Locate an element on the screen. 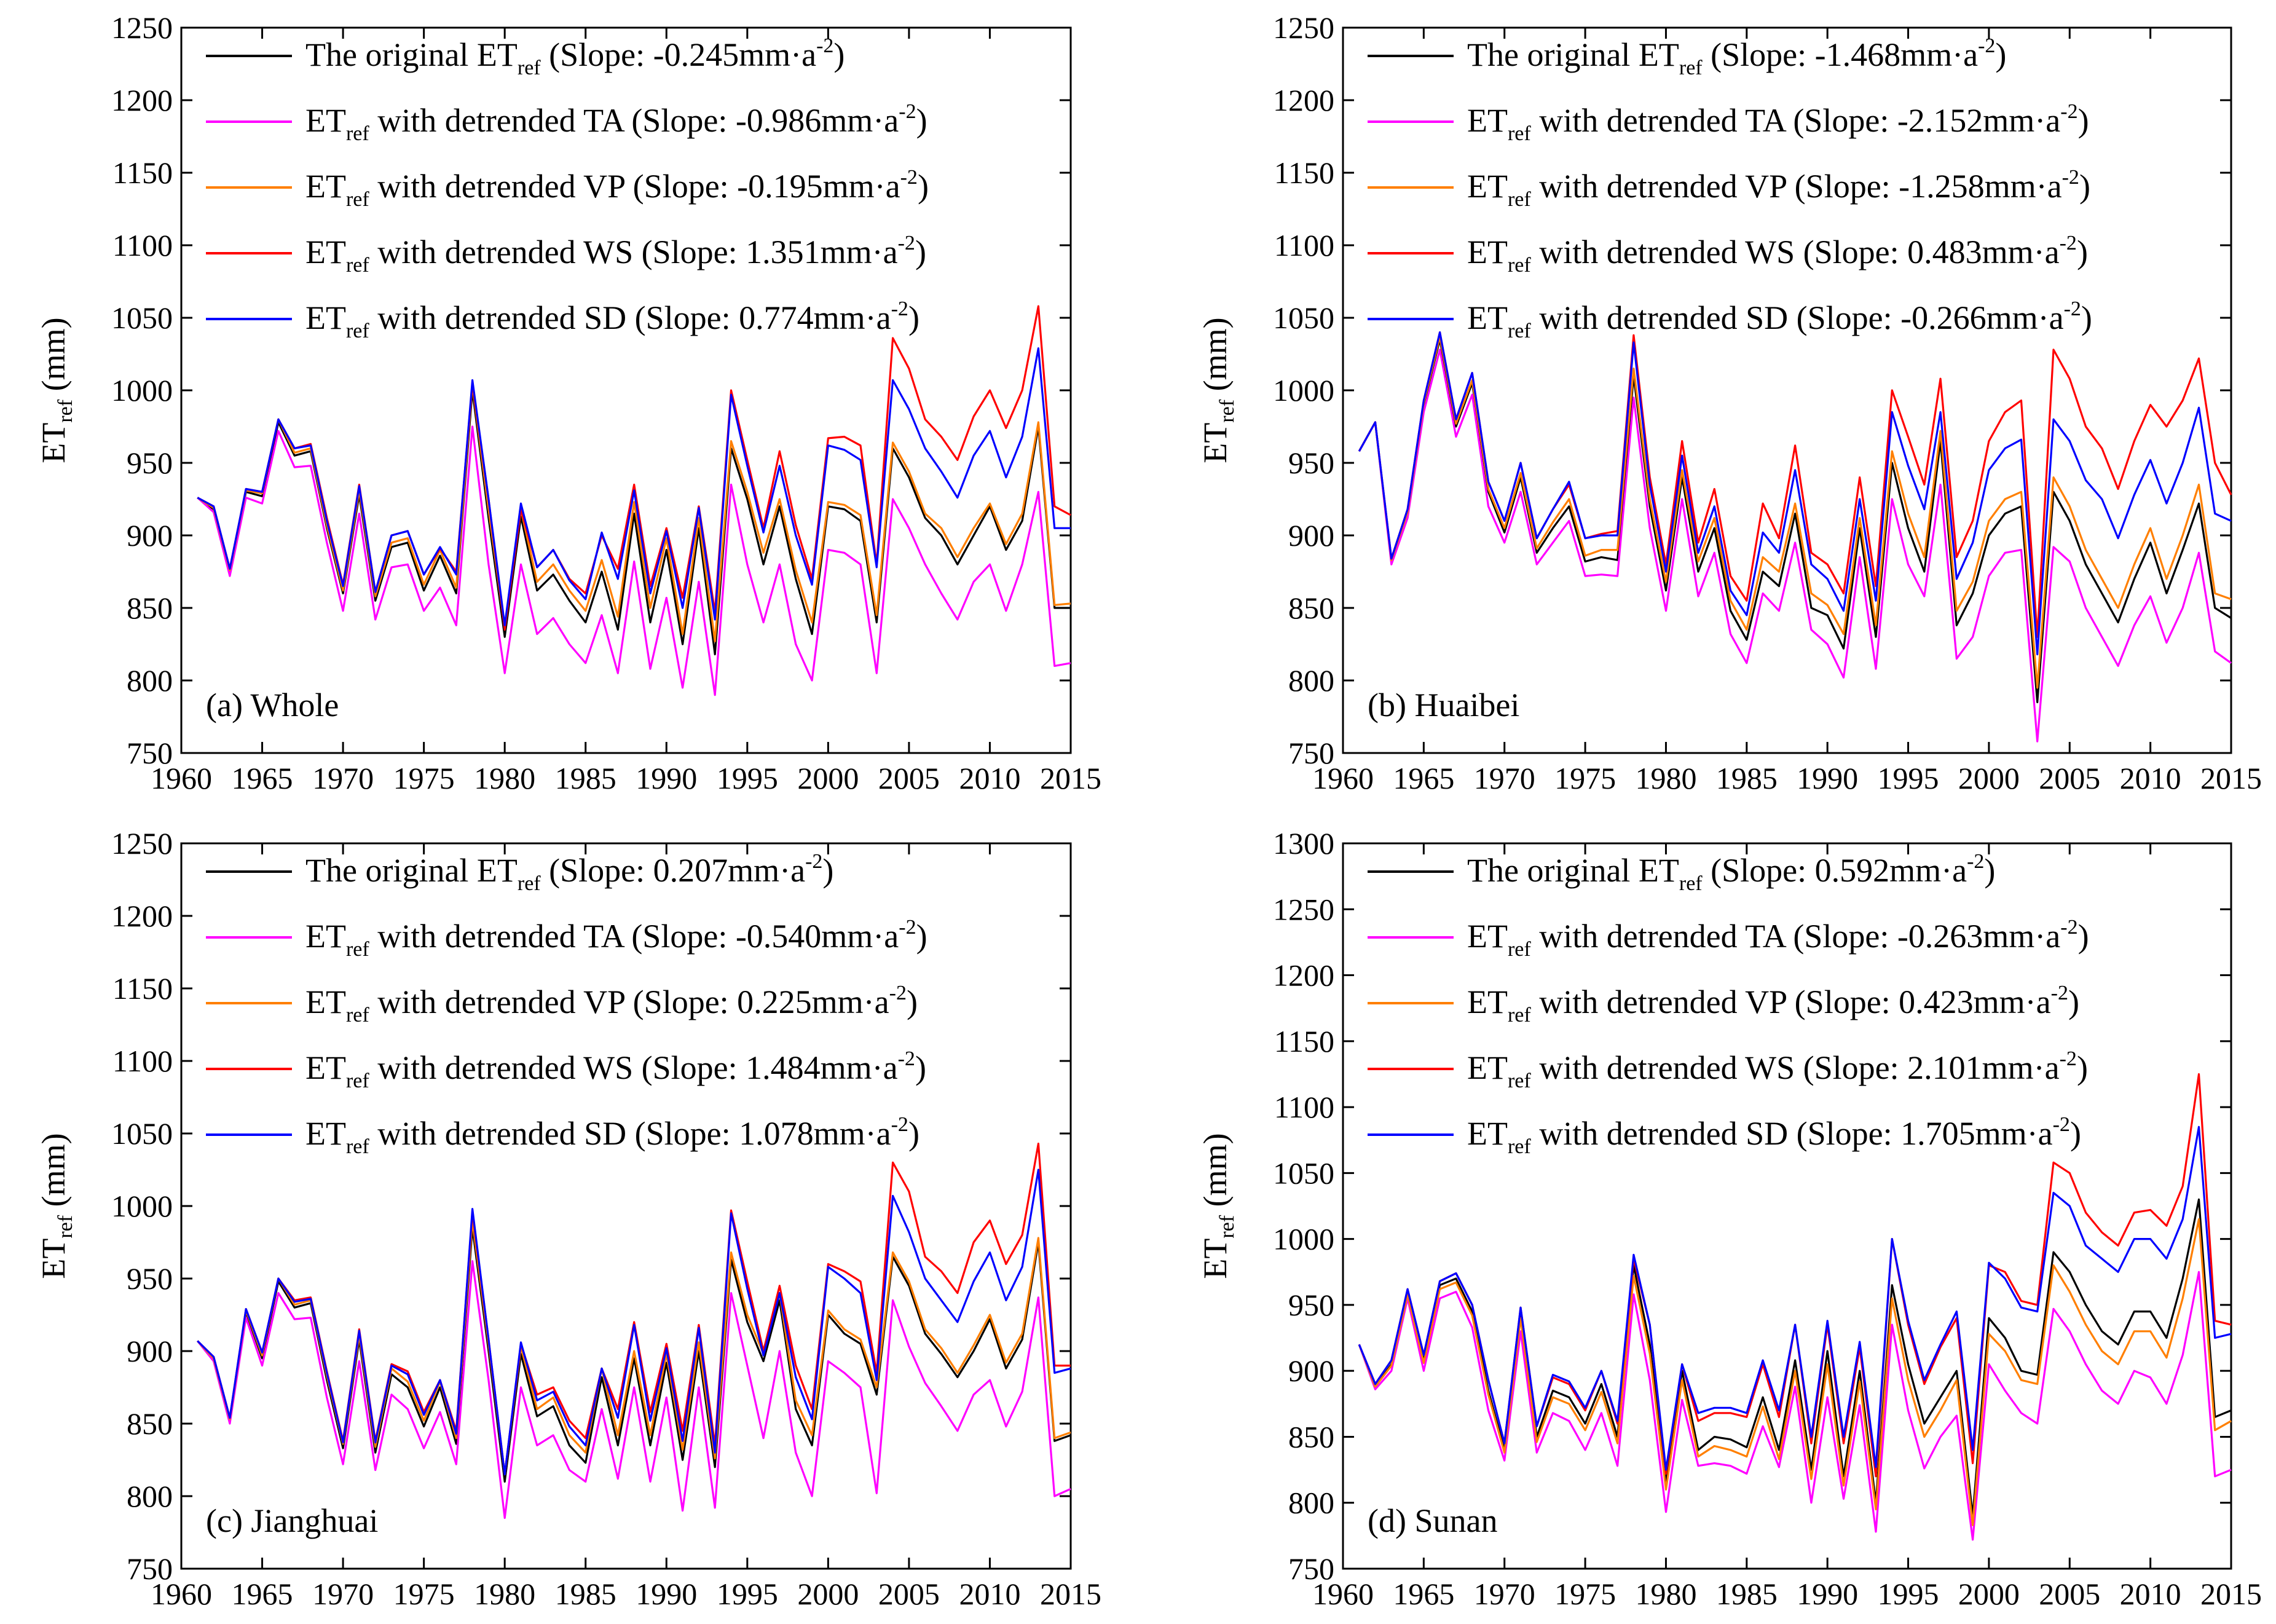  legend-label: The original ETref (Slope: 0.592mm·a-2) is located at coordinates (1731, 872).